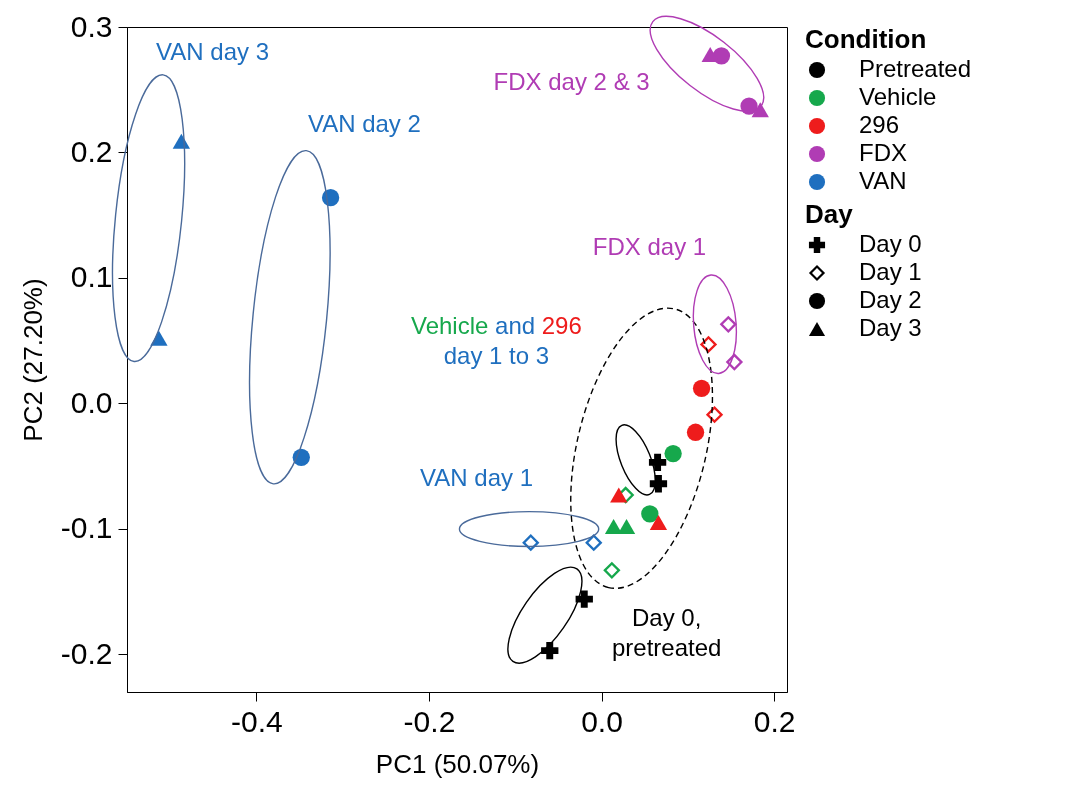 The height and width of the screenshot is (809, 1078). I want to click on annotation: VAN day 2, so click(364, 124).